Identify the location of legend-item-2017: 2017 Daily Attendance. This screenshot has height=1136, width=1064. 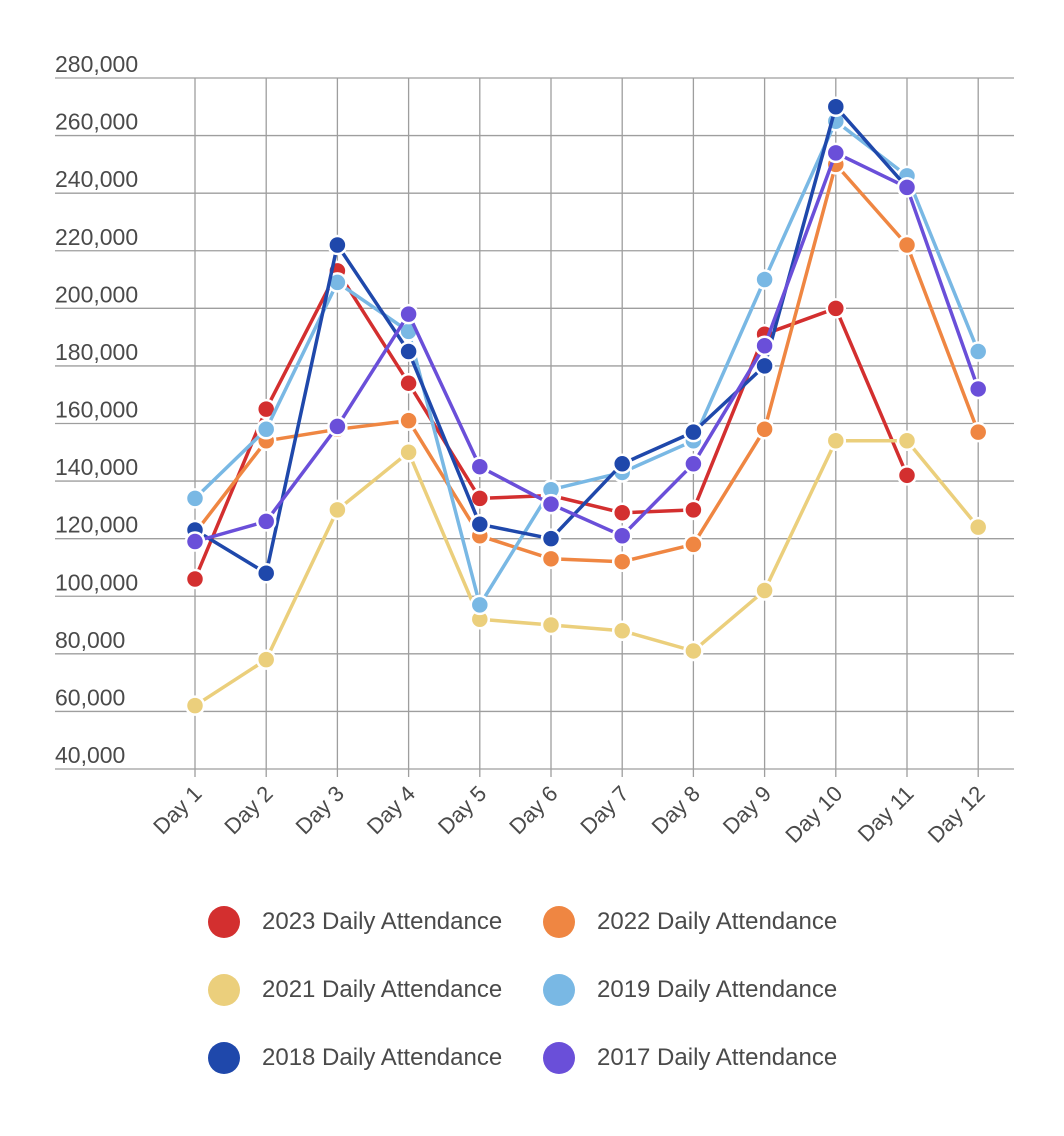
(690, 1058).